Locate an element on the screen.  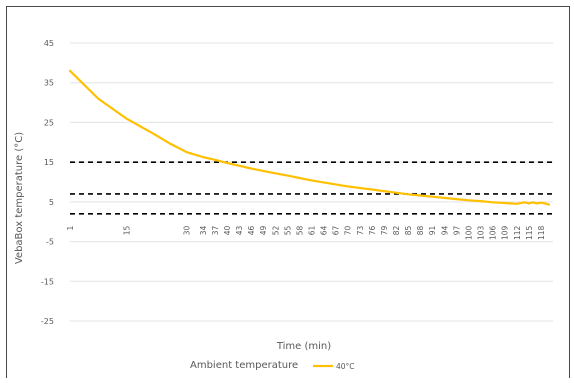
x-tick-label: 91 is located at coordinates (432, 230).